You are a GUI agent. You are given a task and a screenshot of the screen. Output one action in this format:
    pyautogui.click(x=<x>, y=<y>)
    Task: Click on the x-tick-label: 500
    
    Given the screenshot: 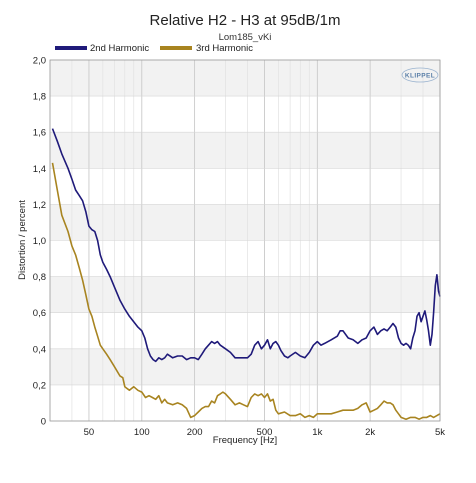 What is the action you would take?
    pyautogui.click(x=265, y=432)
    